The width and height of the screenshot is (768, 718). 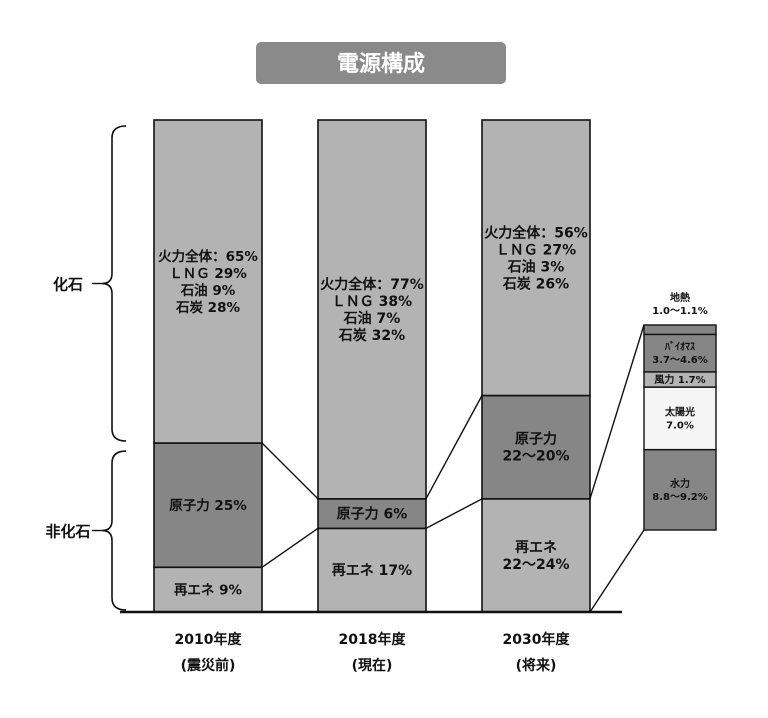 What do you see at coordinates (67, 532) in the screenshot?
I see `group-label-1: 非化石` at bounding box center [67, 532].